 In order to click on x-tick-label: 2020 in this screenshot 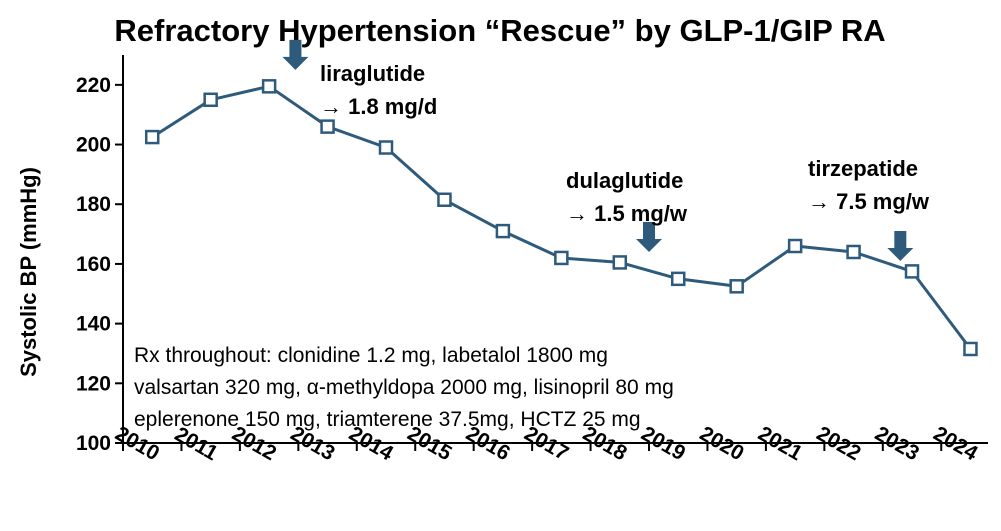, I will do `click(722, 443)`.